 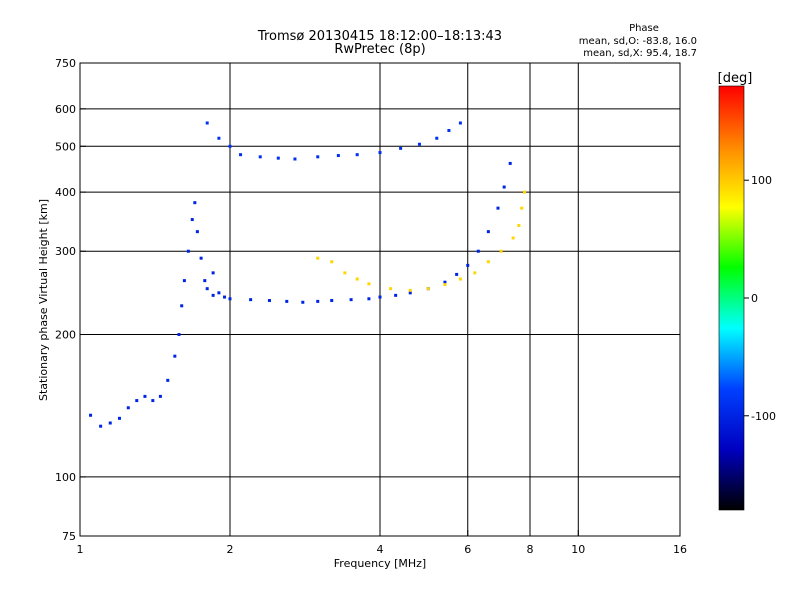 I want to click on colorbar, so click(x=731, y=298).